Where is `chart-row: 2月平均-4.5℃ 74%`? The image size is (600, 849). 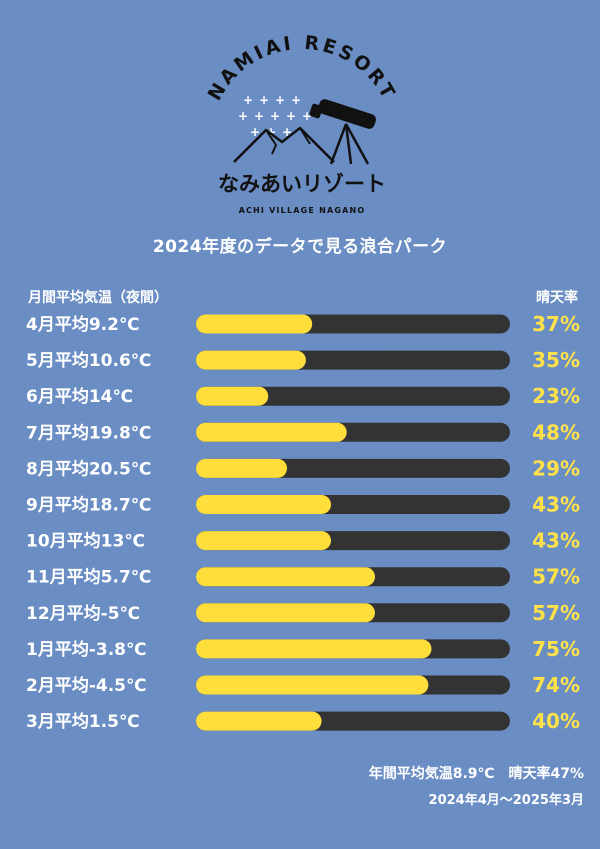
chart-row: 2月平均-4.5℃ 74% is located at coordinates (303, 685).